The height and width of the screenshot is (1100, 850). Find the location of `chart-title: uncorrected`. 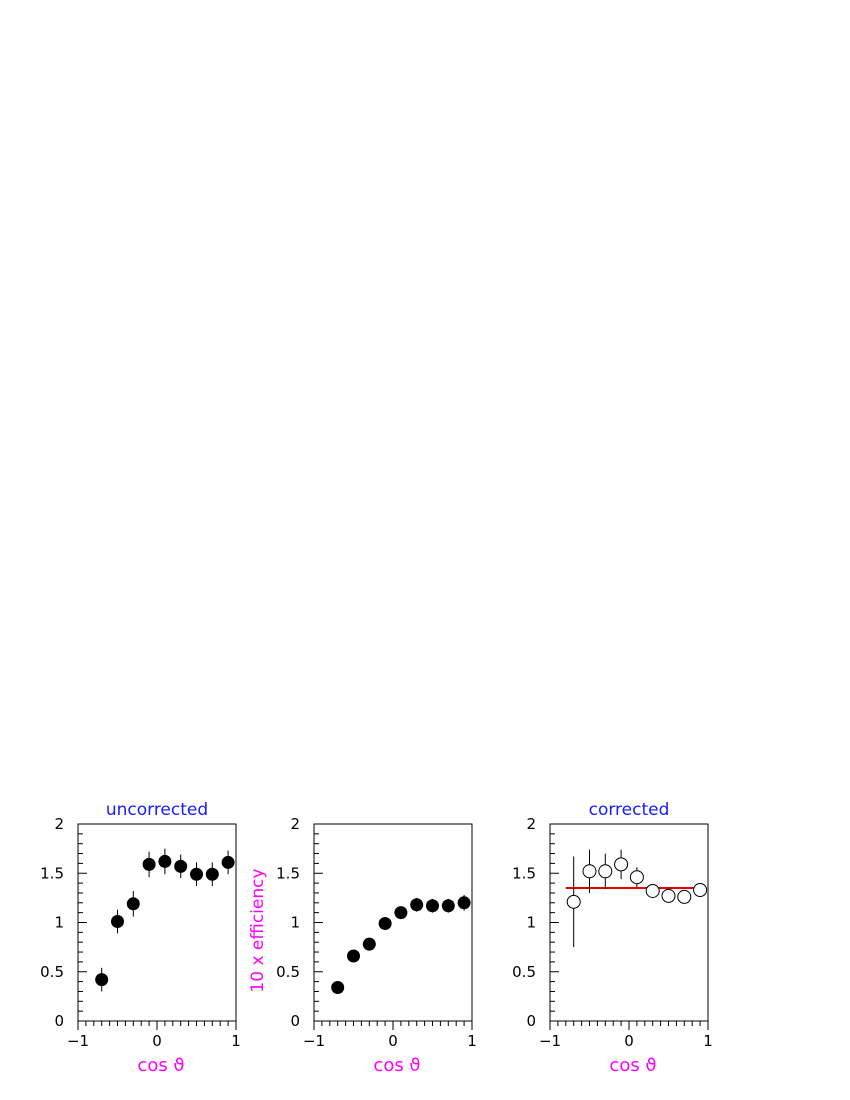

chart-title: uncorrected is located at coordinates (157, 810).